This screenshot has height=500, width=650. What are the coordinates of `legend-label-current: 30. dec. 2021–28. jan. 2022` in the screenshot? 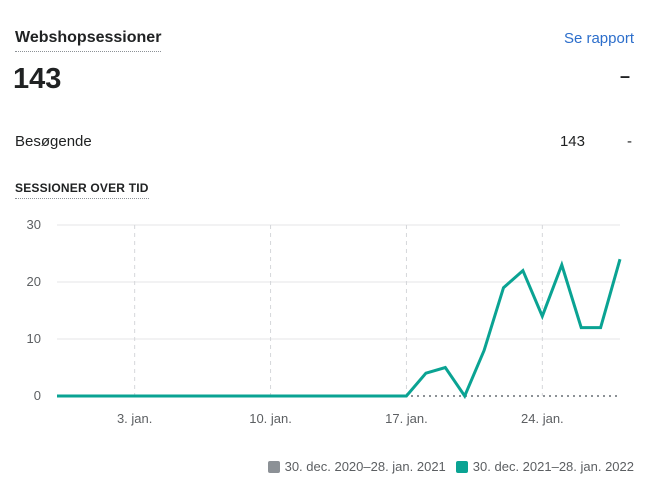 It's located at (553, 466).